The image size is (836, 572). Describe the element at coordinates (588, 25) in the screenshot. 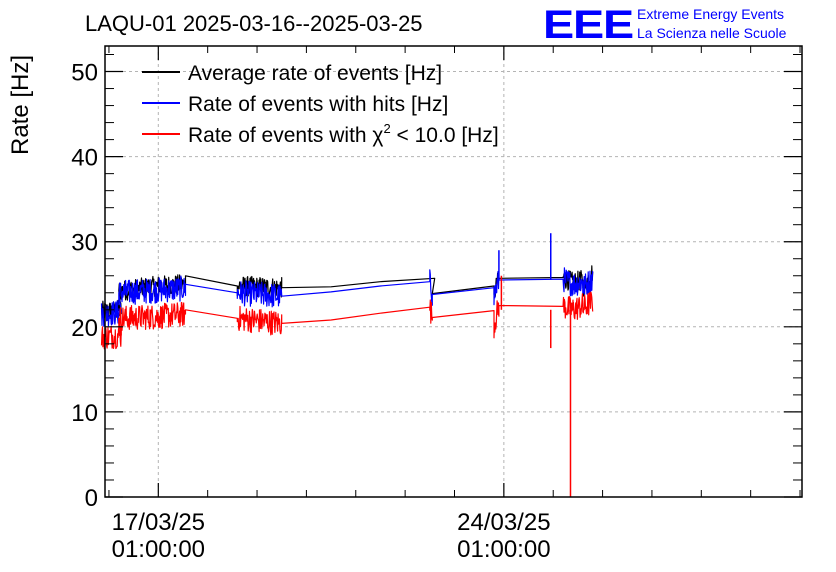

I see `eee-logo: EEE` at that location.